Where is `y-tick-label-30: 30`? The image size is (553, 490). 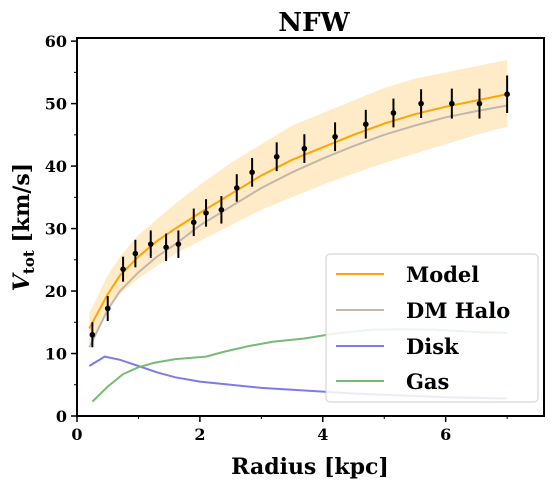
y-tick-label-30: 30 is located at coordinates (56, 229).